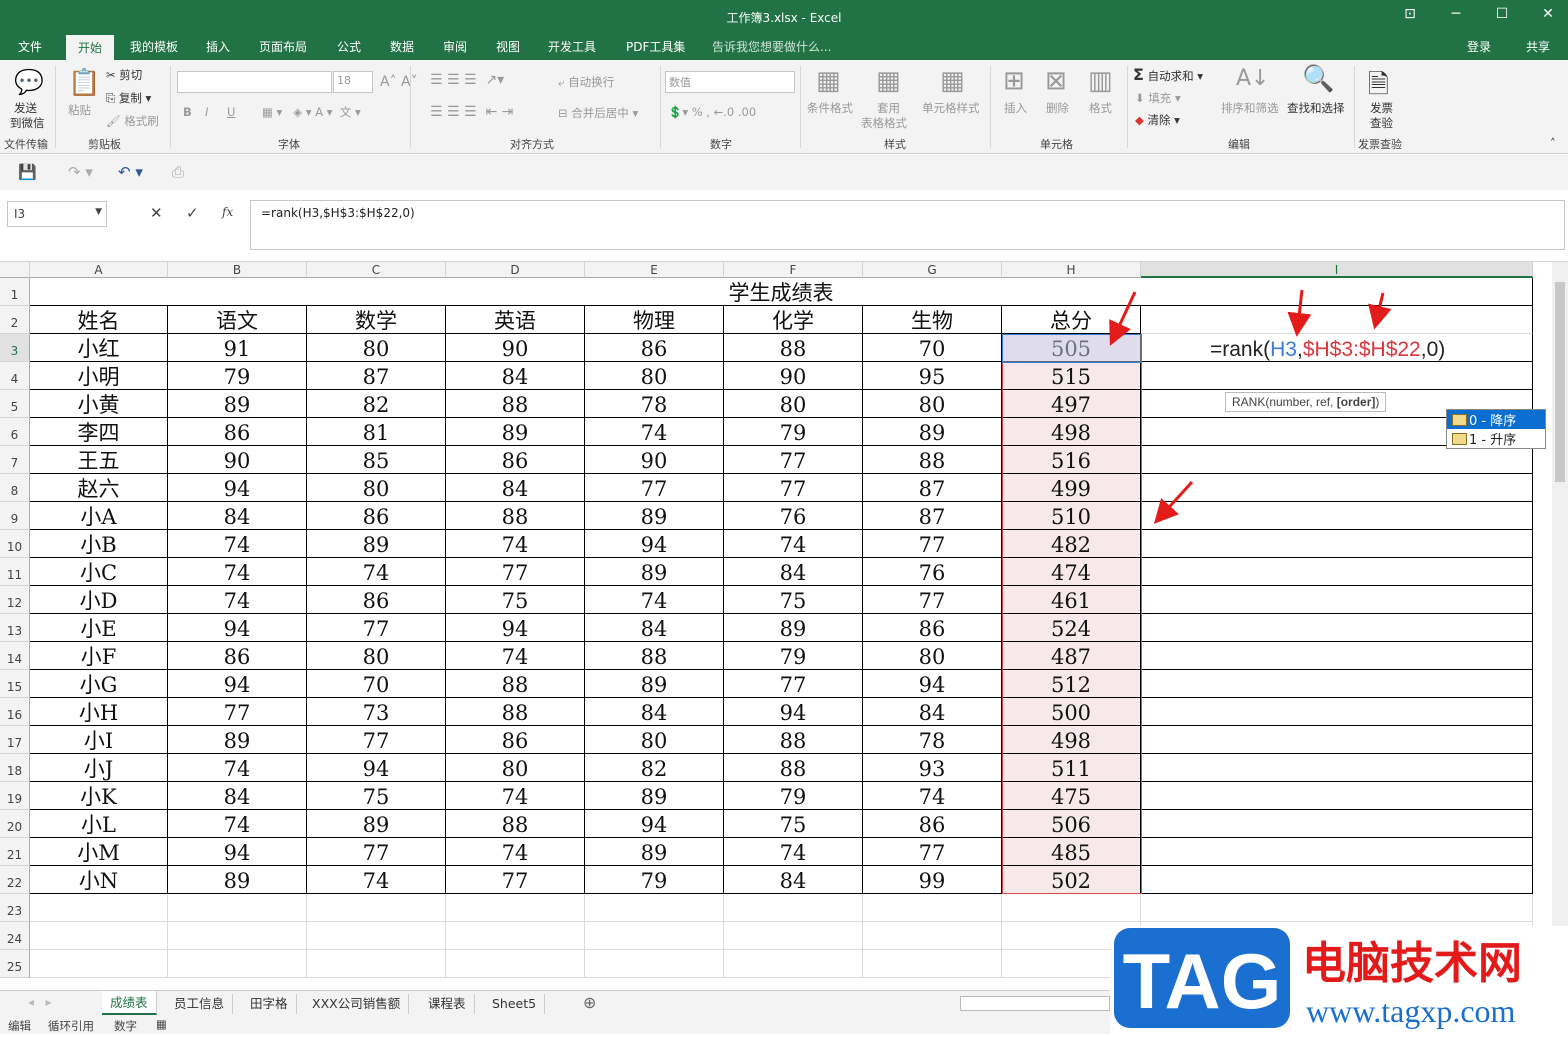 The height and width of the screenshot is (1037, 1568). I want to click on cell-I7, so click(1337, 460).